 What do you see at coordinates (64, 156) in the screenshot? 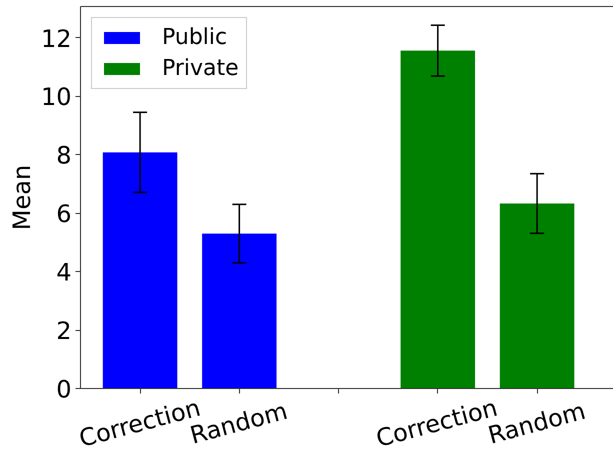
I see `y-tick-label: 8` at bounding box center [64, 156].